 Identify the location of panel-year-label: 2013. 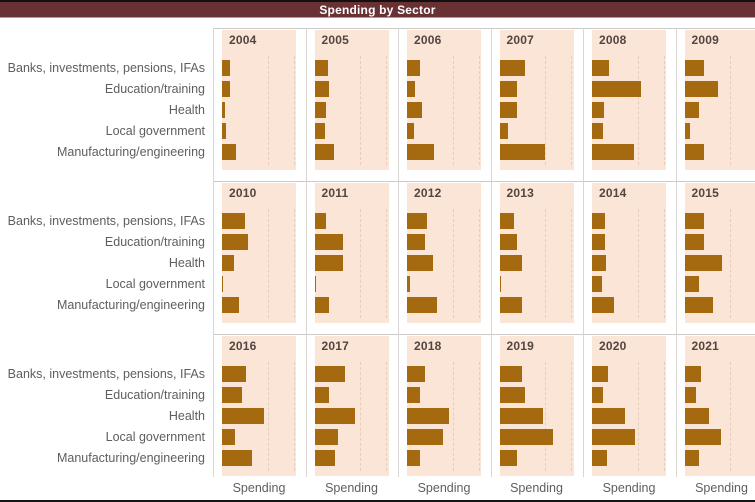
(520, 193).